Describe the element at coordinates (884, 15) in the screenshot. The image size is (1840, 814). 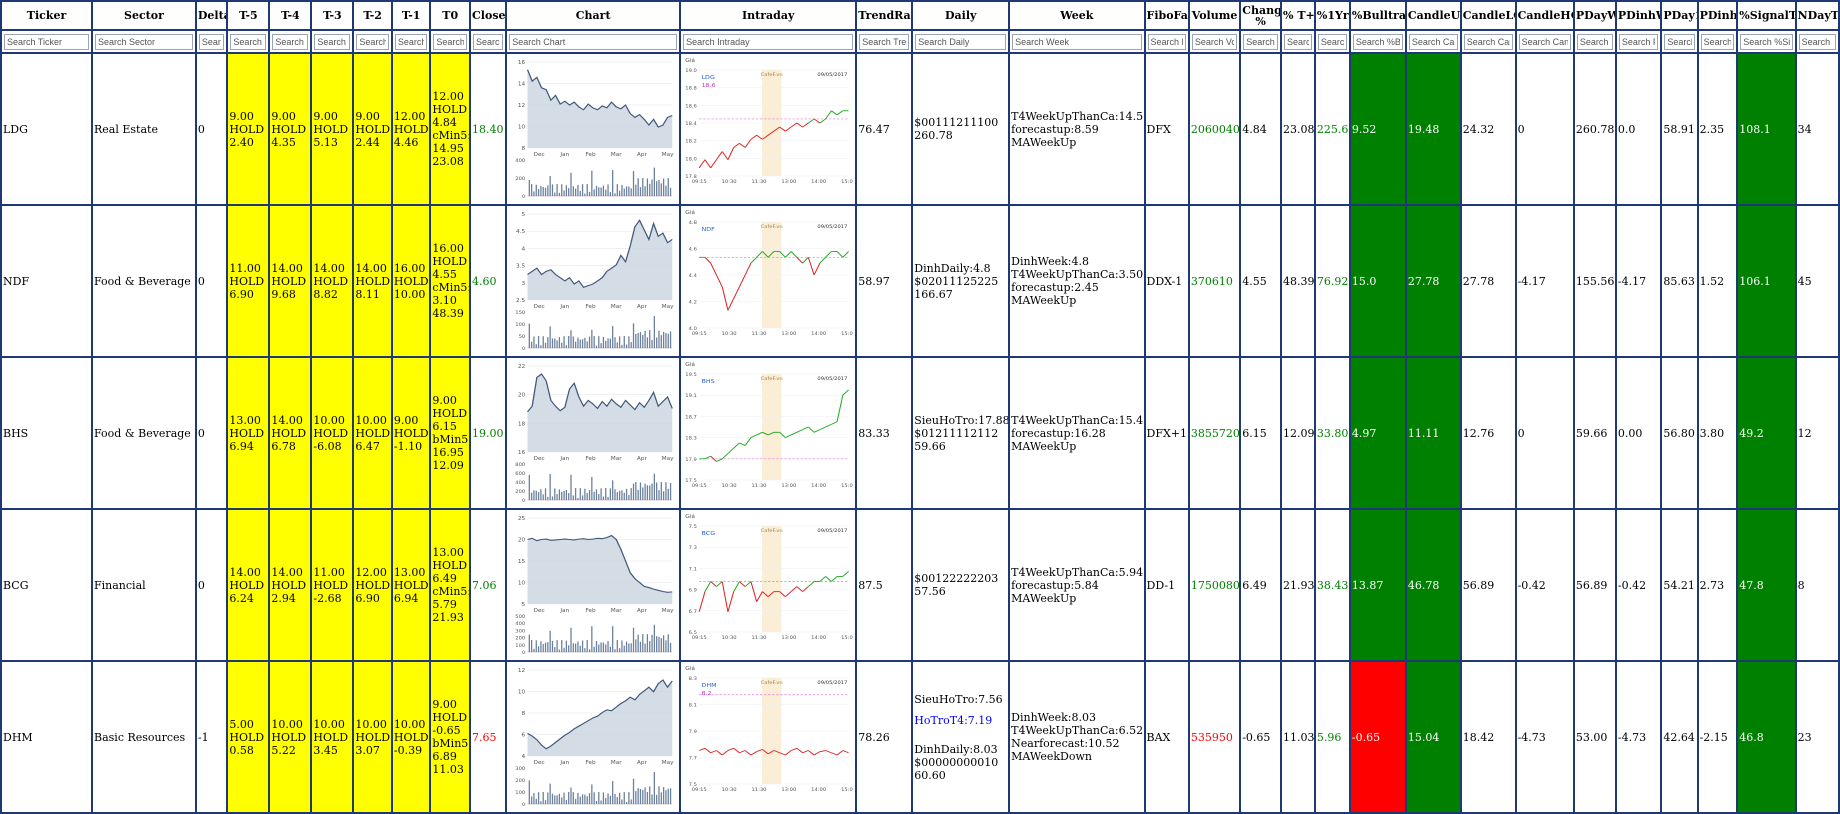
I see `column-header-trendrate: TrendRate` at that location.